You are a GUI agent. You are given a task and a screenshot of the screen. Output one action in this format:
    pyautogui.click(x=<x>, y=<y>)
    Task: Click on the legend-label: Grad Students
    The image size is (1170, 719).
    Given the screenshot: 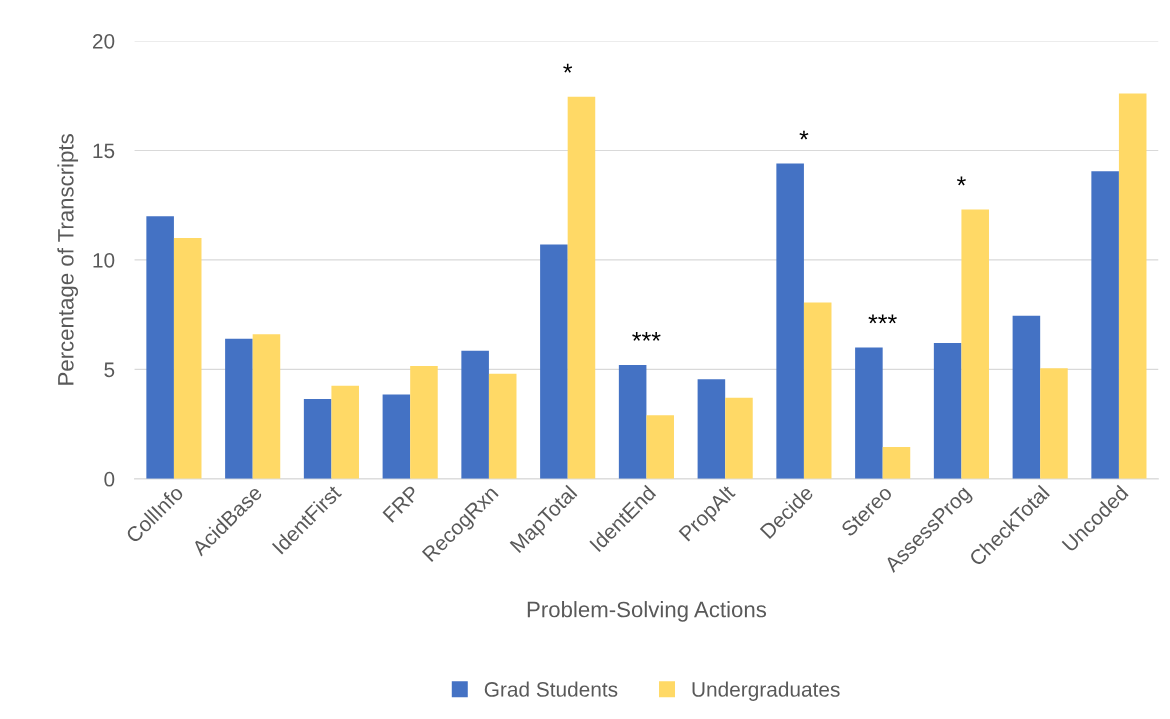 What is the action you would take?
    pyautogui.click(x=551, y=689)
    